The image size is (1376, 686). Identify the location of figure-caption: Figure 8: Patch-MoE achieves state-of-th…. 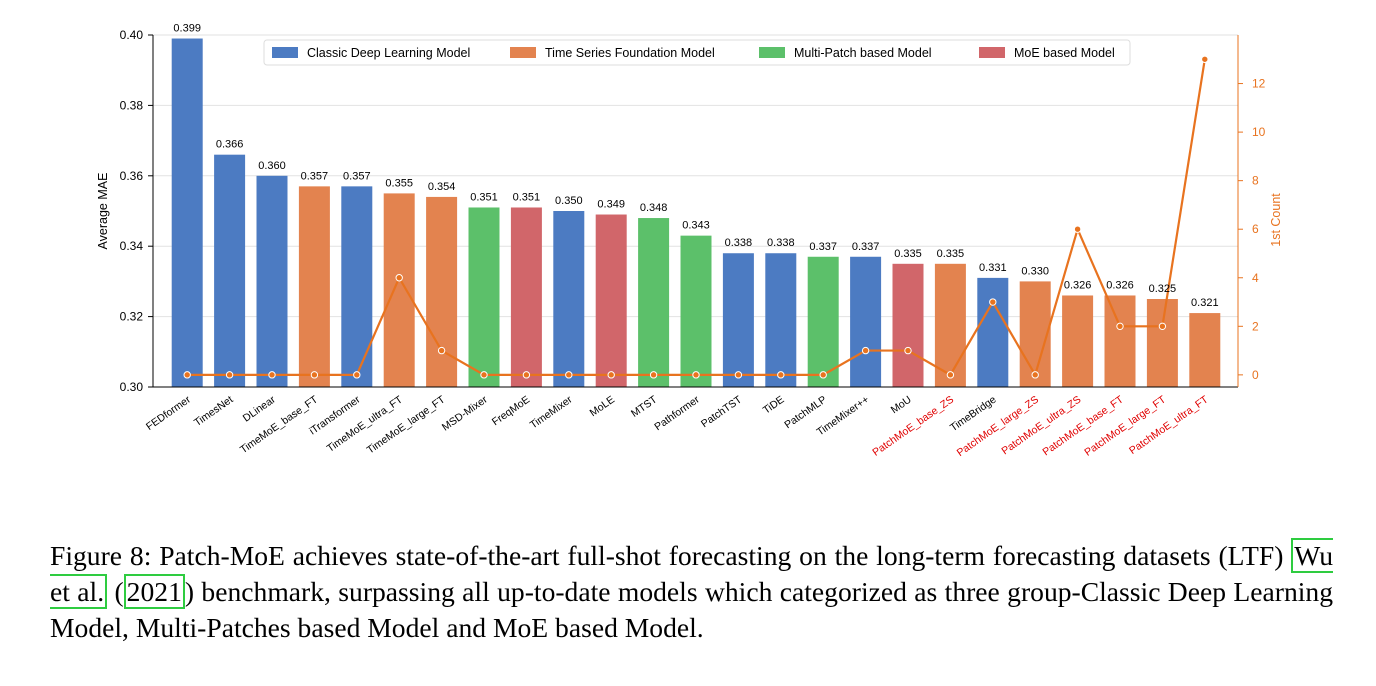
(691, 592).